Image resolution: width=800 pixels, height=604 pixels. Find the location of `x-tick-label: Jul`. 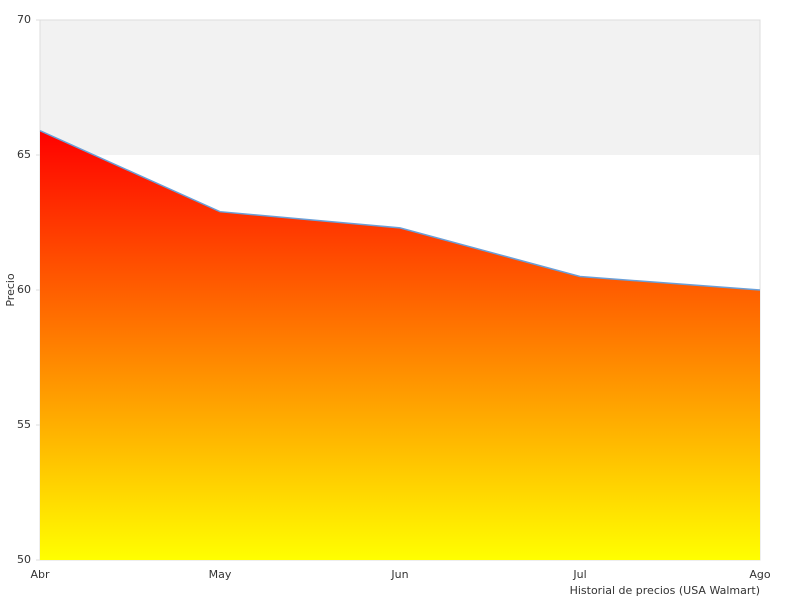

x-tick-label: Jul is located at coordinates (579, 574).